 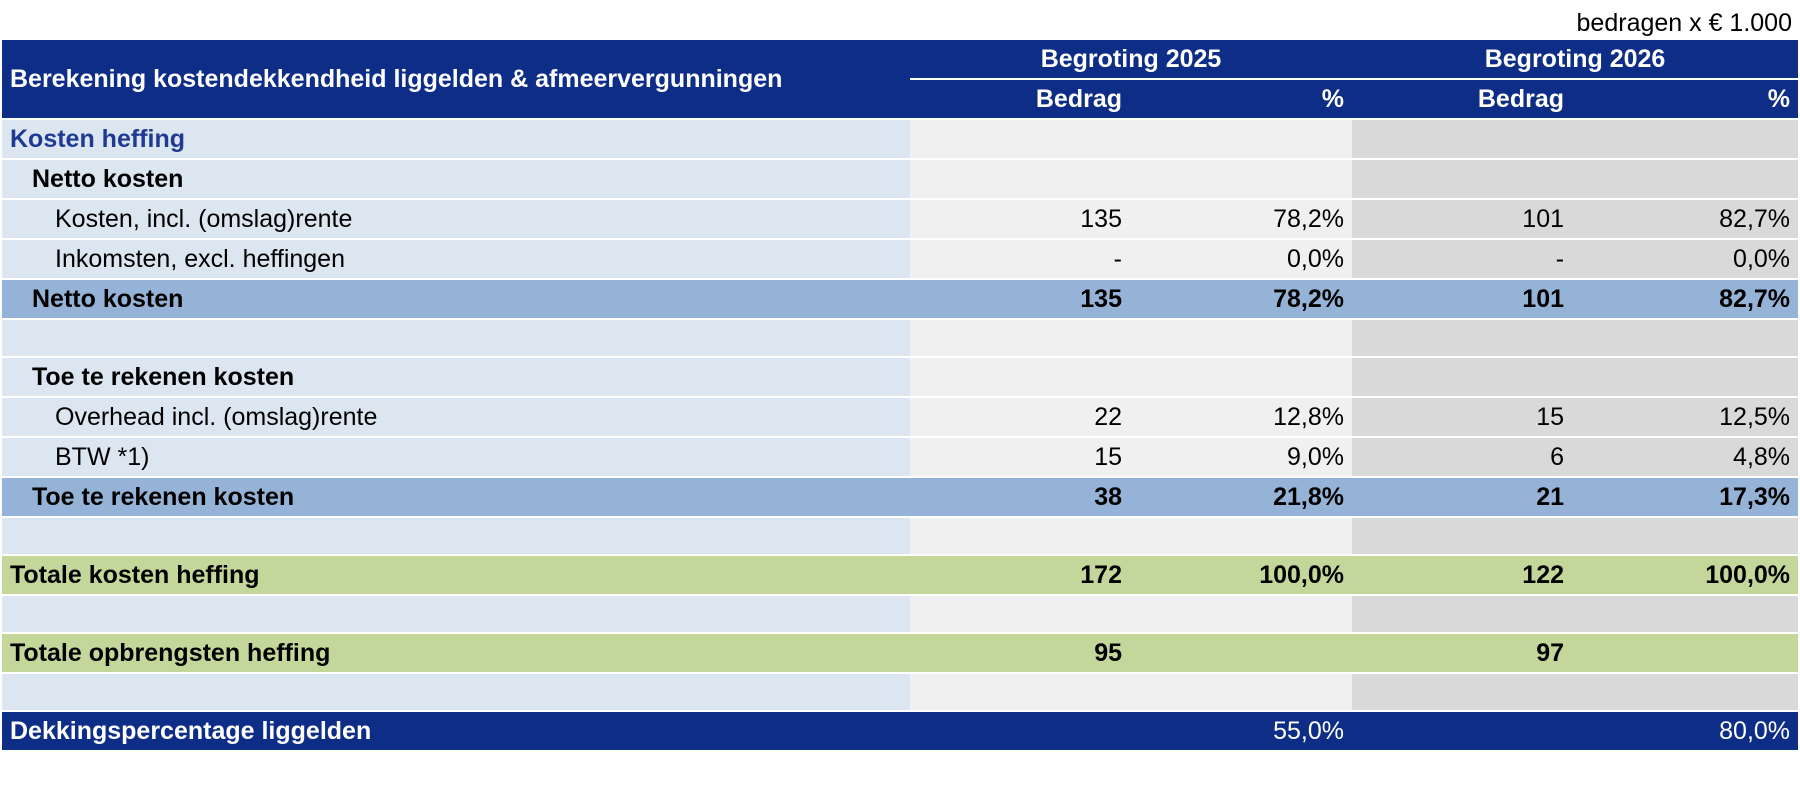 I want to click on year-header-2026: Begroting 2026, so click(x=1575, y=60).